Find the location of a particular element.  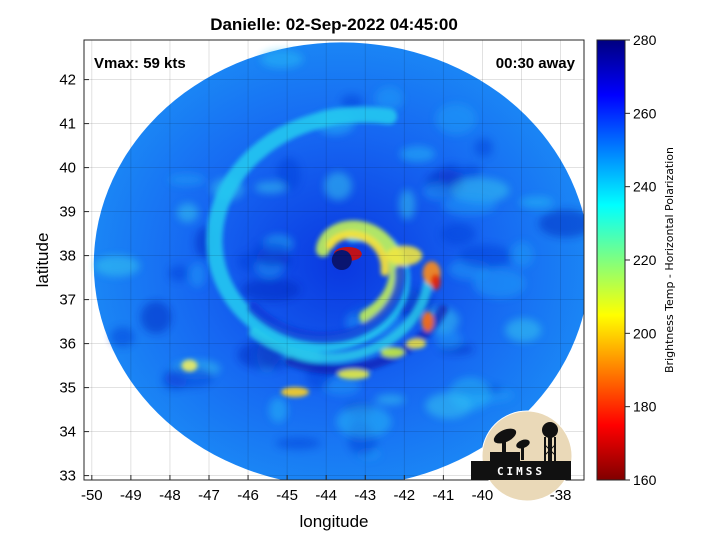

colorbar-gradient is located at coordinates (611, 260).